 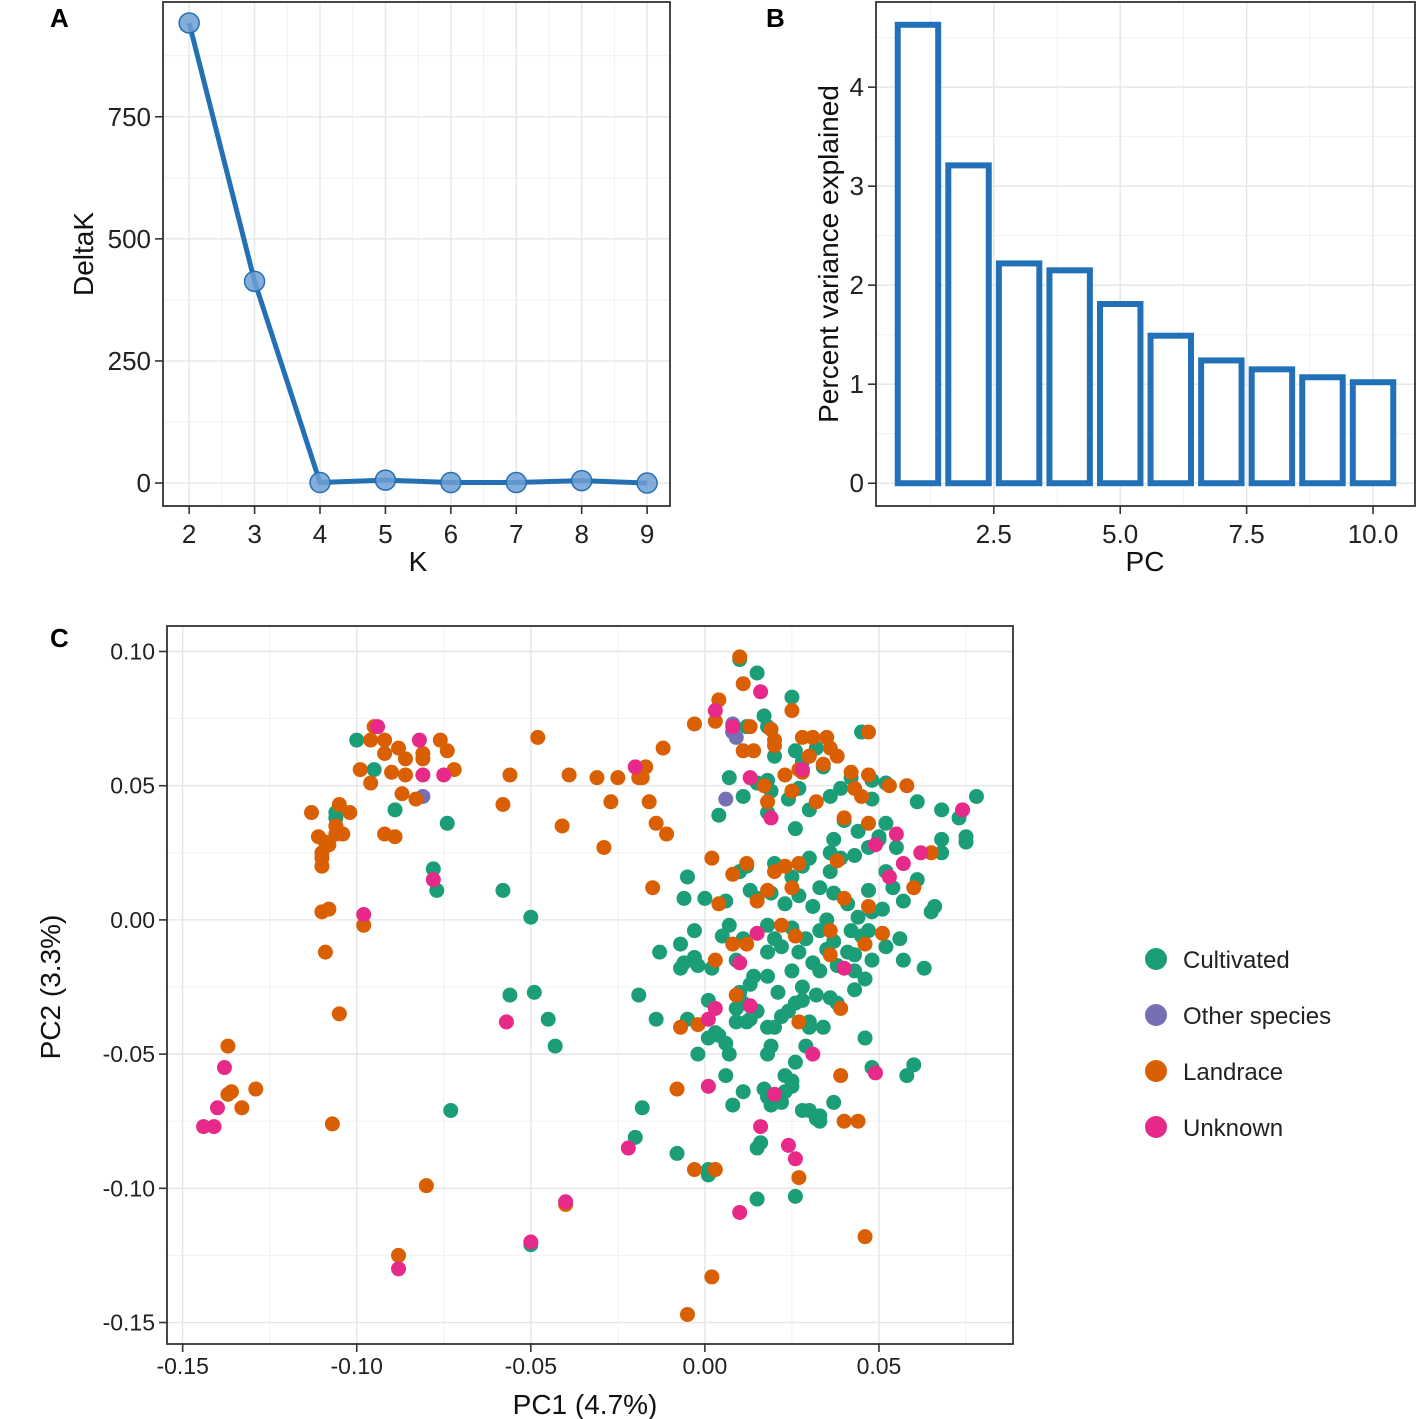 What do you see at coordinates (1156, 959) in the screenshot?
I see `legend-key-cultivated` at bounding box center [1156, 959].